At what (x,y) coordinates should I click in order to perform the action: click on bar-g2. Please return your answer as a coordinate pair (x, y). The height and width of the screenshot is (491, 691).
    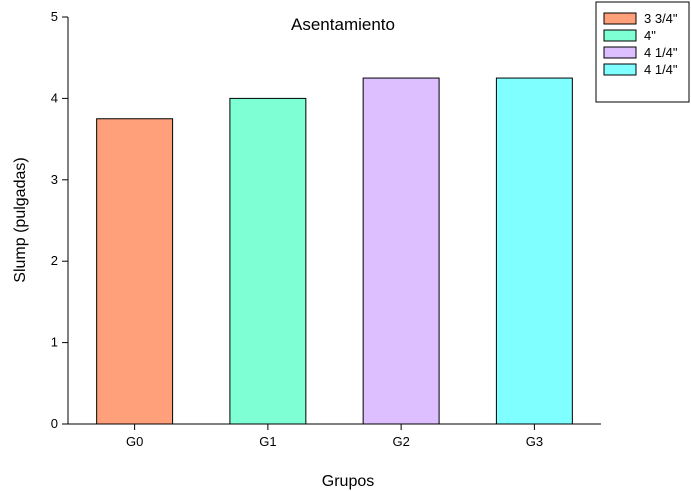
    Looking at the image, I should click on (401, 251).